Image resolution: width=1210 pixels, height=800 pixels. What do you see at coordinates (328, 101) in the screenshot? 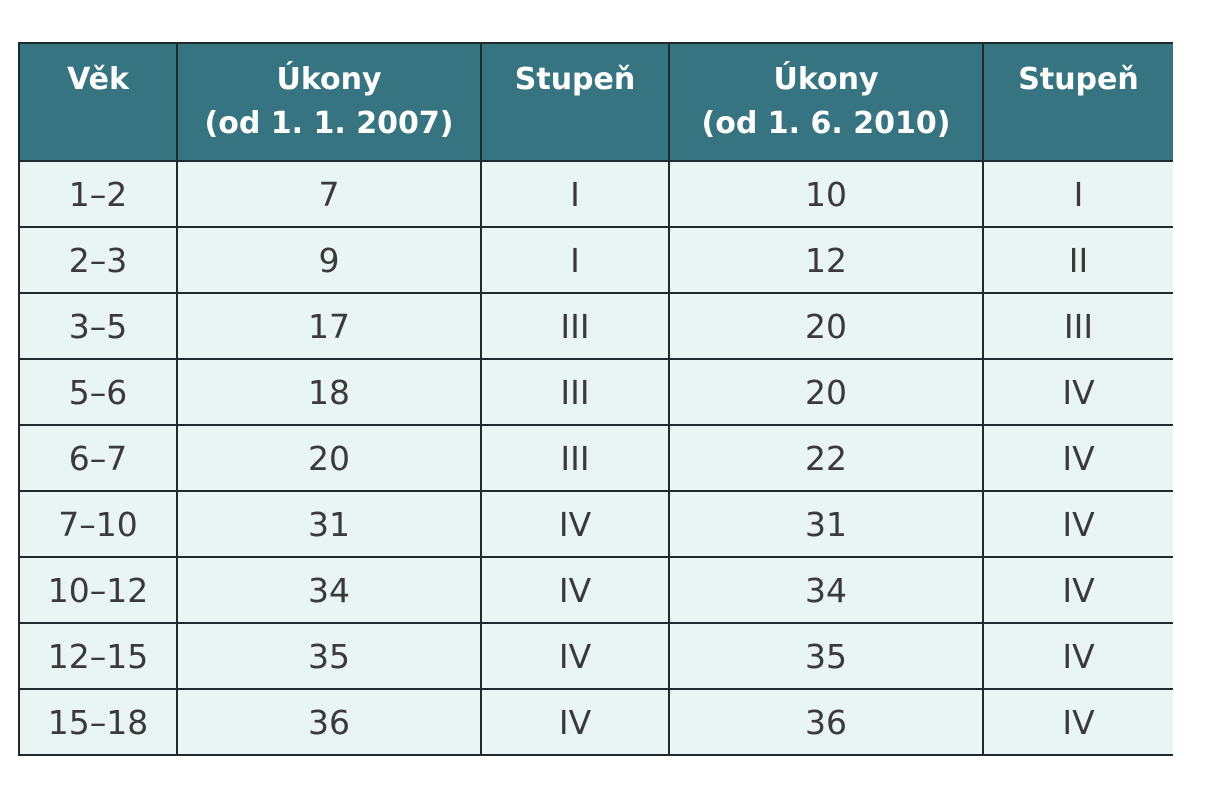
I see `header-cell: Úkony (od 1. 1. 2007)` at bounding box center [328, 101].